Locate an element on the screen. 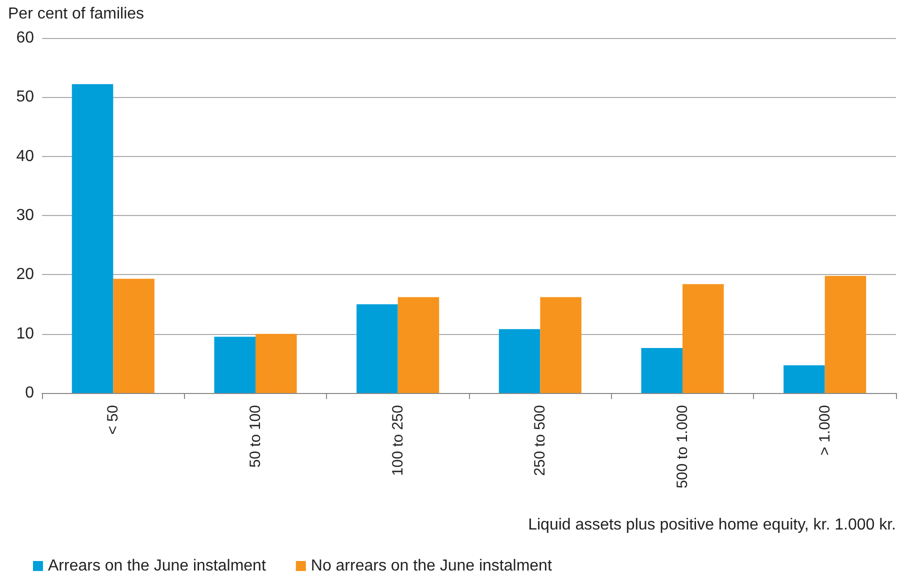 This screenshot has height=581, width=904. x-tick-label: 100 to 250 is located at coordinates (397, 440).